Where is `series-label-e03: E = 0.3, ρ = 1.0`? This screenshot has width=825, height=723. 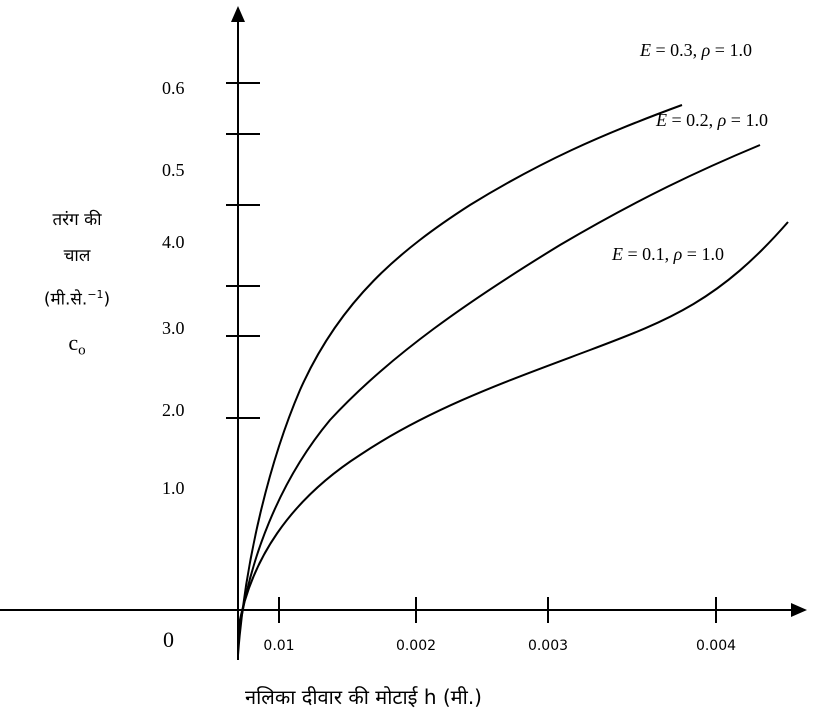
series-label-e03: E = 0.3, ρ = 1.0 is located at coordinates (696, 50).